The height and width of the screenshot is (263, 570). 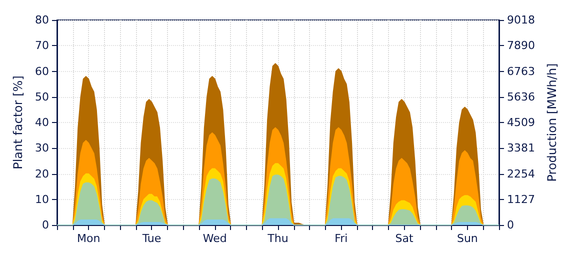 I want to click on y-axis-title: Plant factor [%], so click(x=18, y=123).